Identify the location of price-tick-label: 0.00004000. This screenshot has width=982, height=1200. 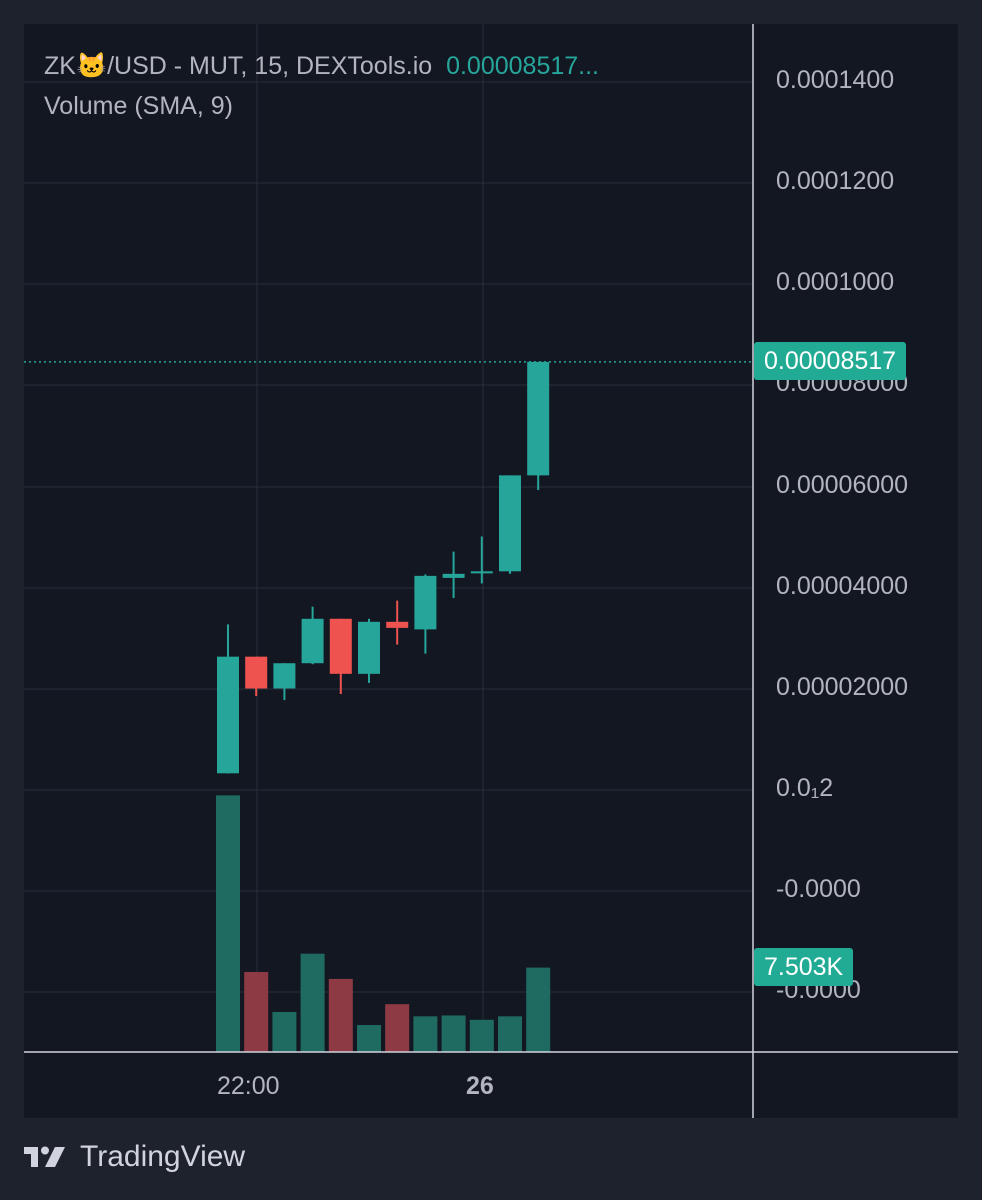
(842, 586).